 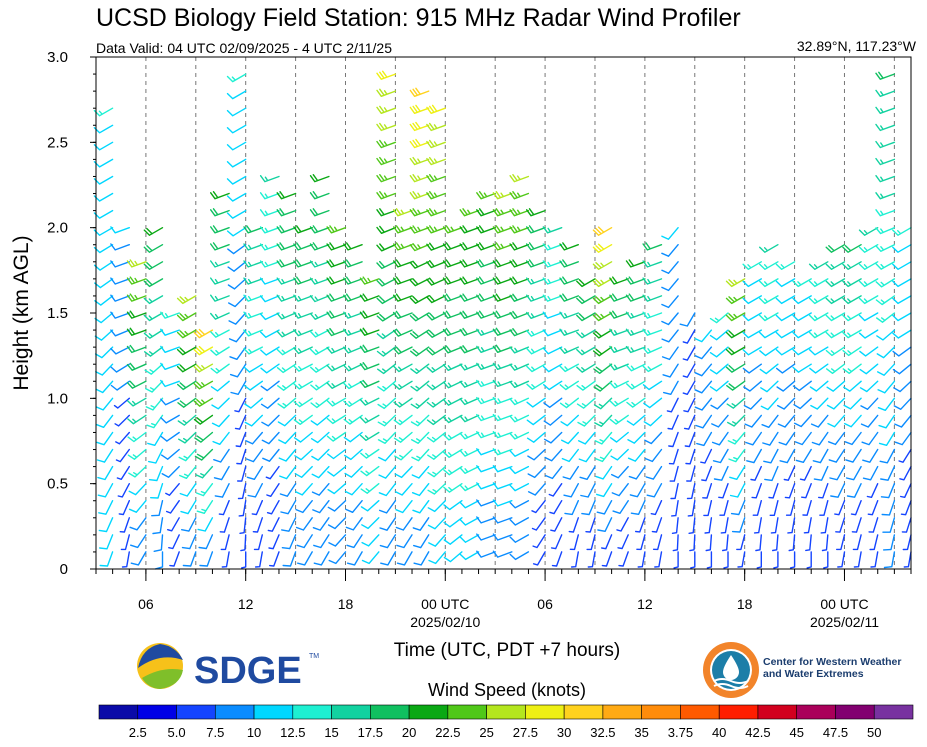 What do you see at coordinates (757, 732) in the screenshot?
I see `colorbar-label: 42.5` at bounding box center [757, 732].